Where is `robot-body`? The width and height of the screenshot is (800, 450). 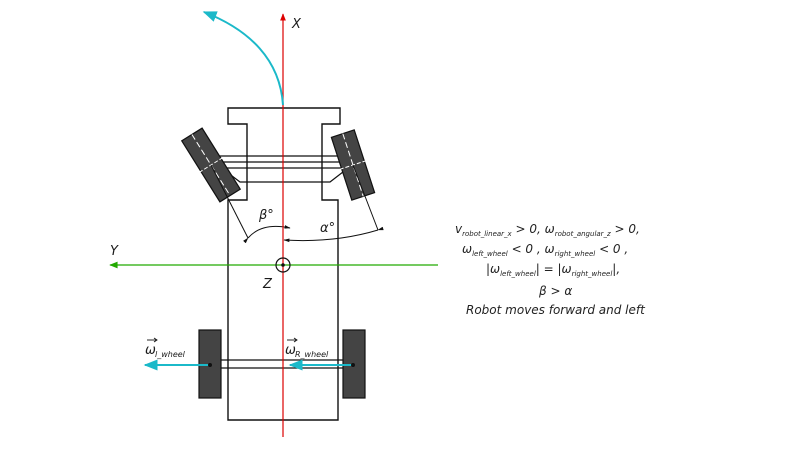
robot-body is located at coordinates (284, 264).